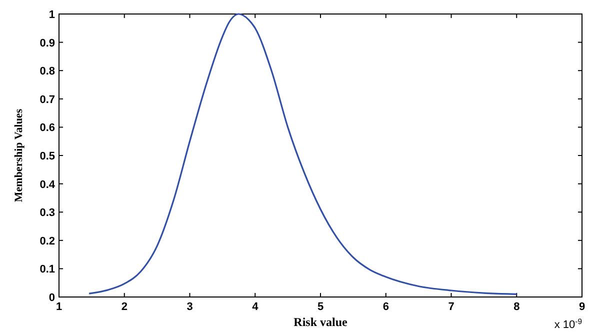  I want to click on y-tick-label: 0.6, so click(47, 128).